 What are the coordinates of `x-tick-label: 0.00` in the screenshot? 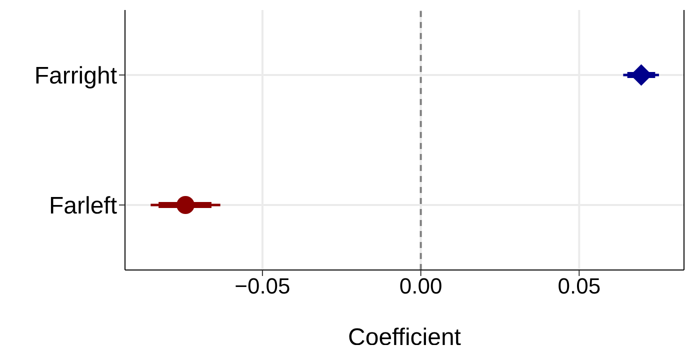 It's located at (420, 286).